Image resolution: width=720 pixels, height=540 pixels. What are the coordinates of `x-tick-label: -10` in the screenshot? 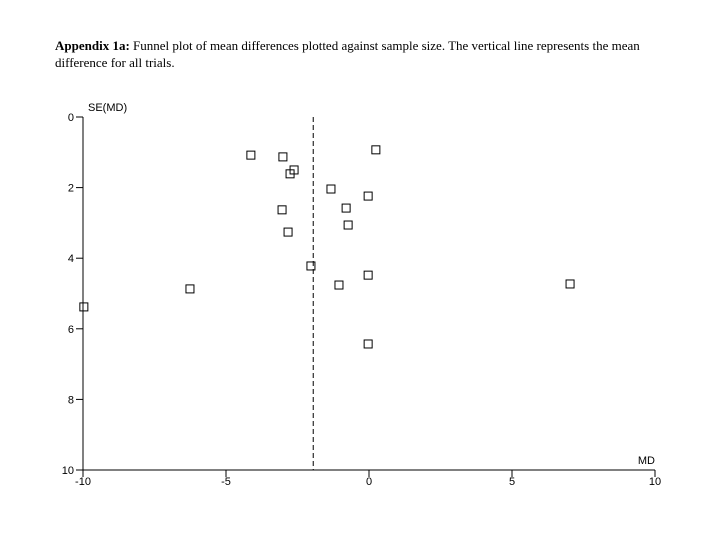 It's located at (83, 482).